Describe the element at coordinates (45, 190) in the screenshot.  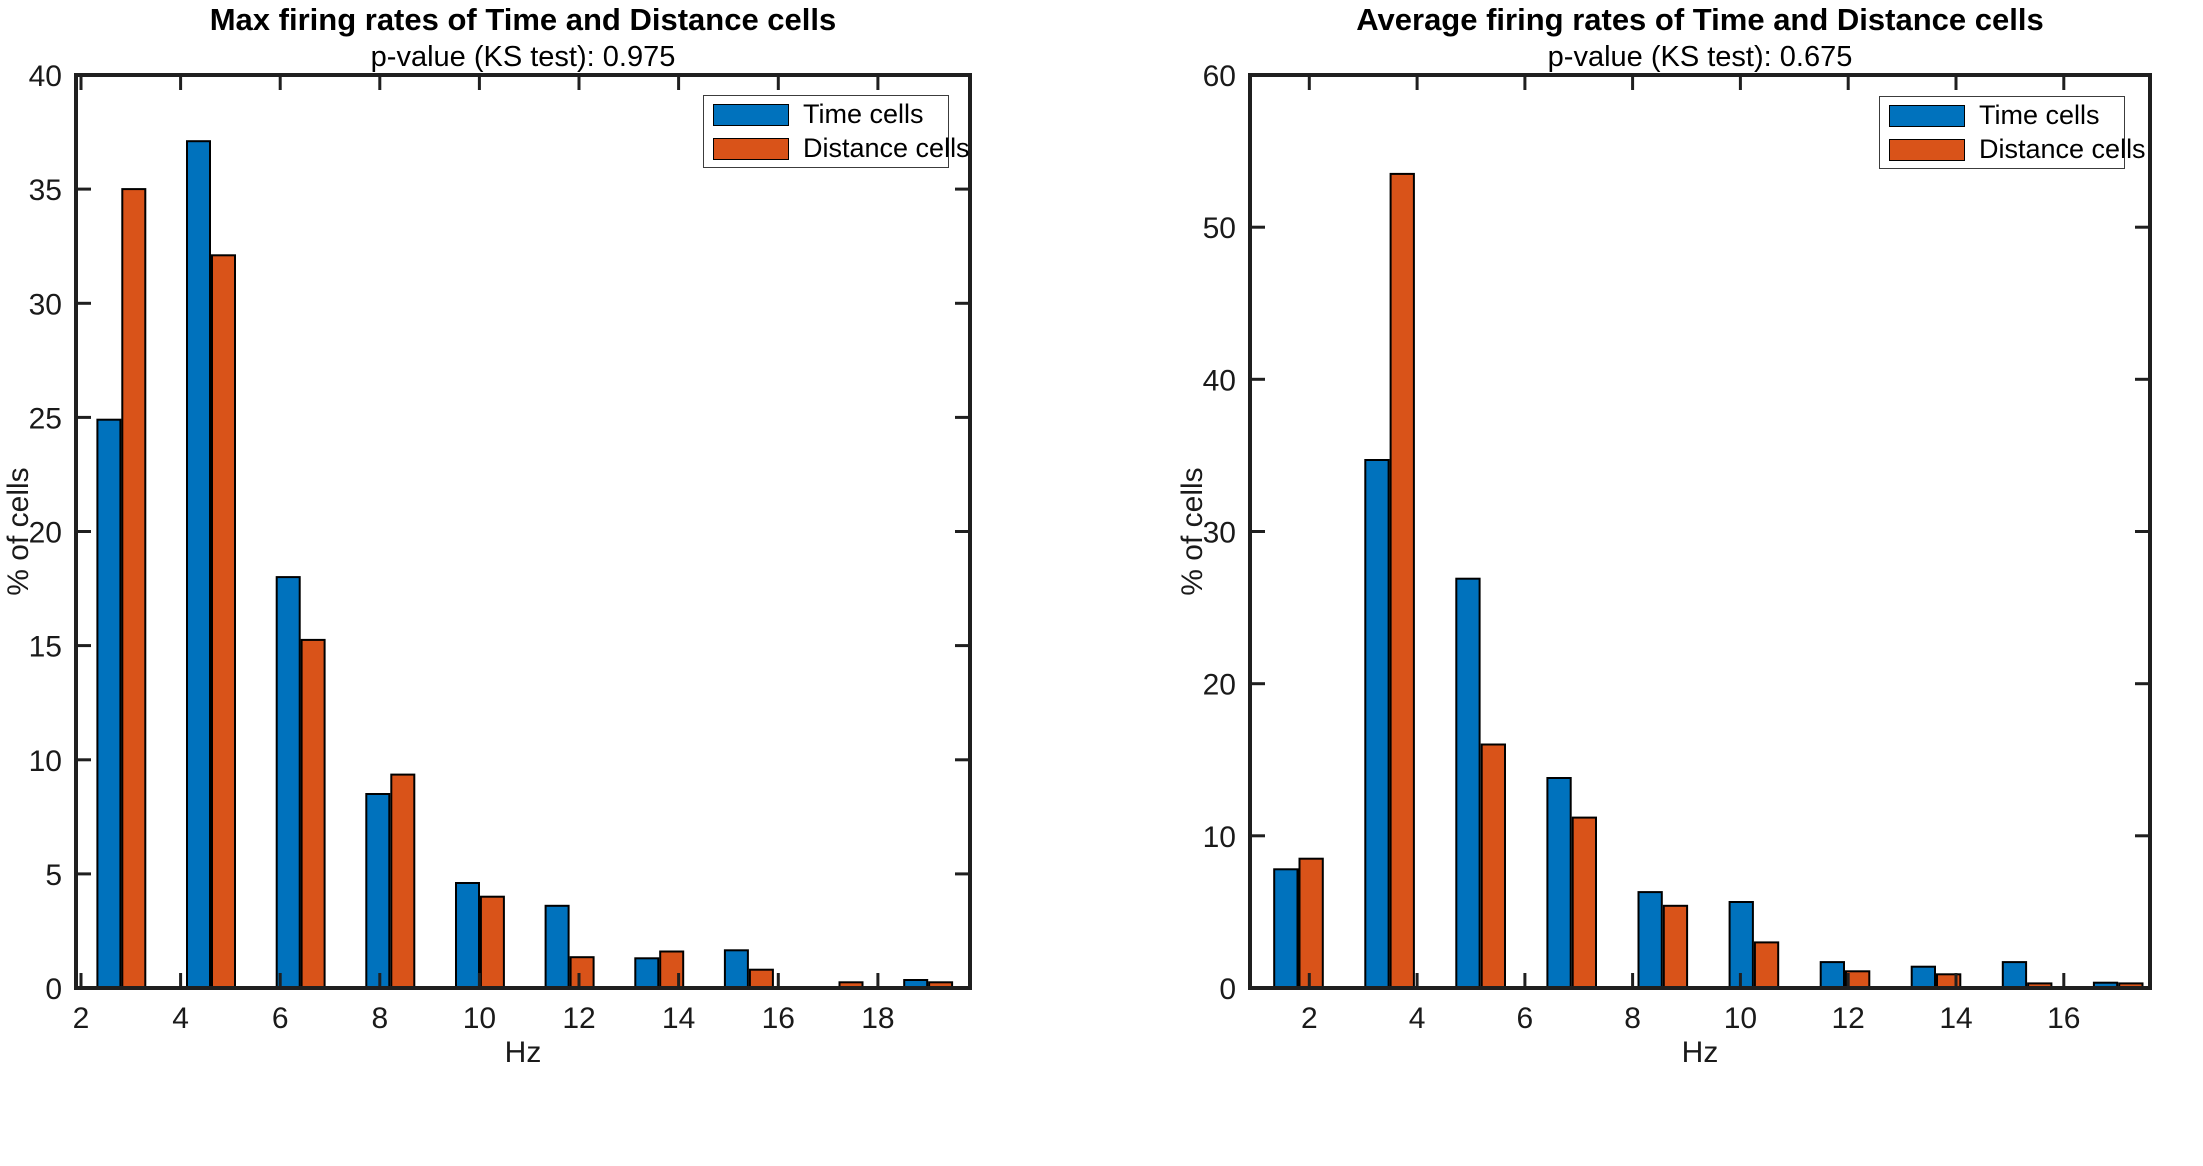
I see `y-tick-label: 35` at that location.